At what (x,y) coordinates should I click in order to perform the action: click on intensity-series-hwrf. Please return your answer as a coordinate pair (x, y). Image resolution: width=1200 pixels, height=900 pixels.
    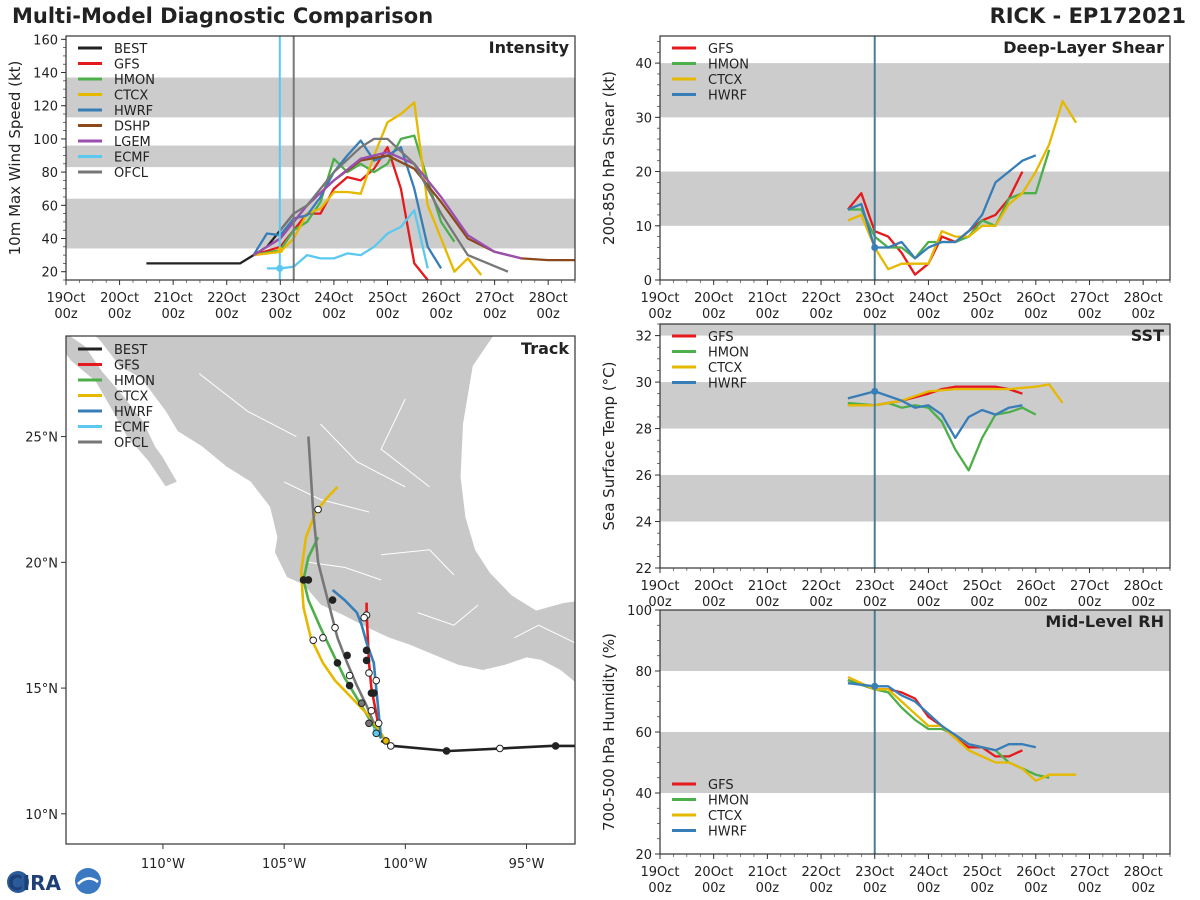
    Looking at the image, I should click on (347, 204).